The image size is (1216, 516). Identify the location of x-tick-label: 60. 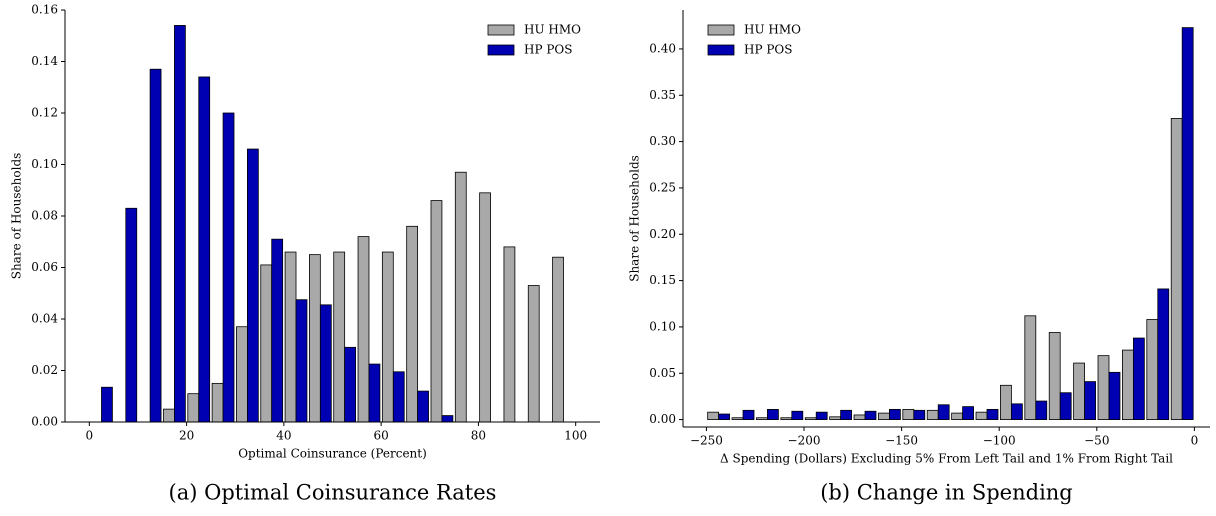
(380, 436).